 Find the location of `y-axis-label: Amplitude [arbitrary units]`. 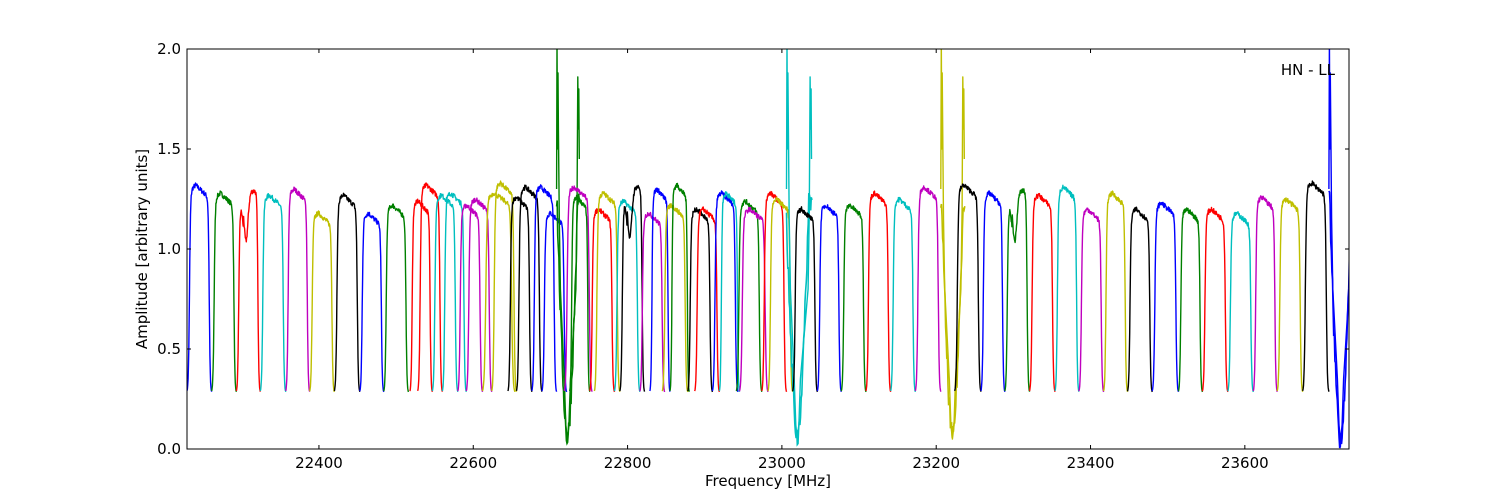

y-axis-label: Amplitude [arbitrary units] is located at coordinates (142, 249).